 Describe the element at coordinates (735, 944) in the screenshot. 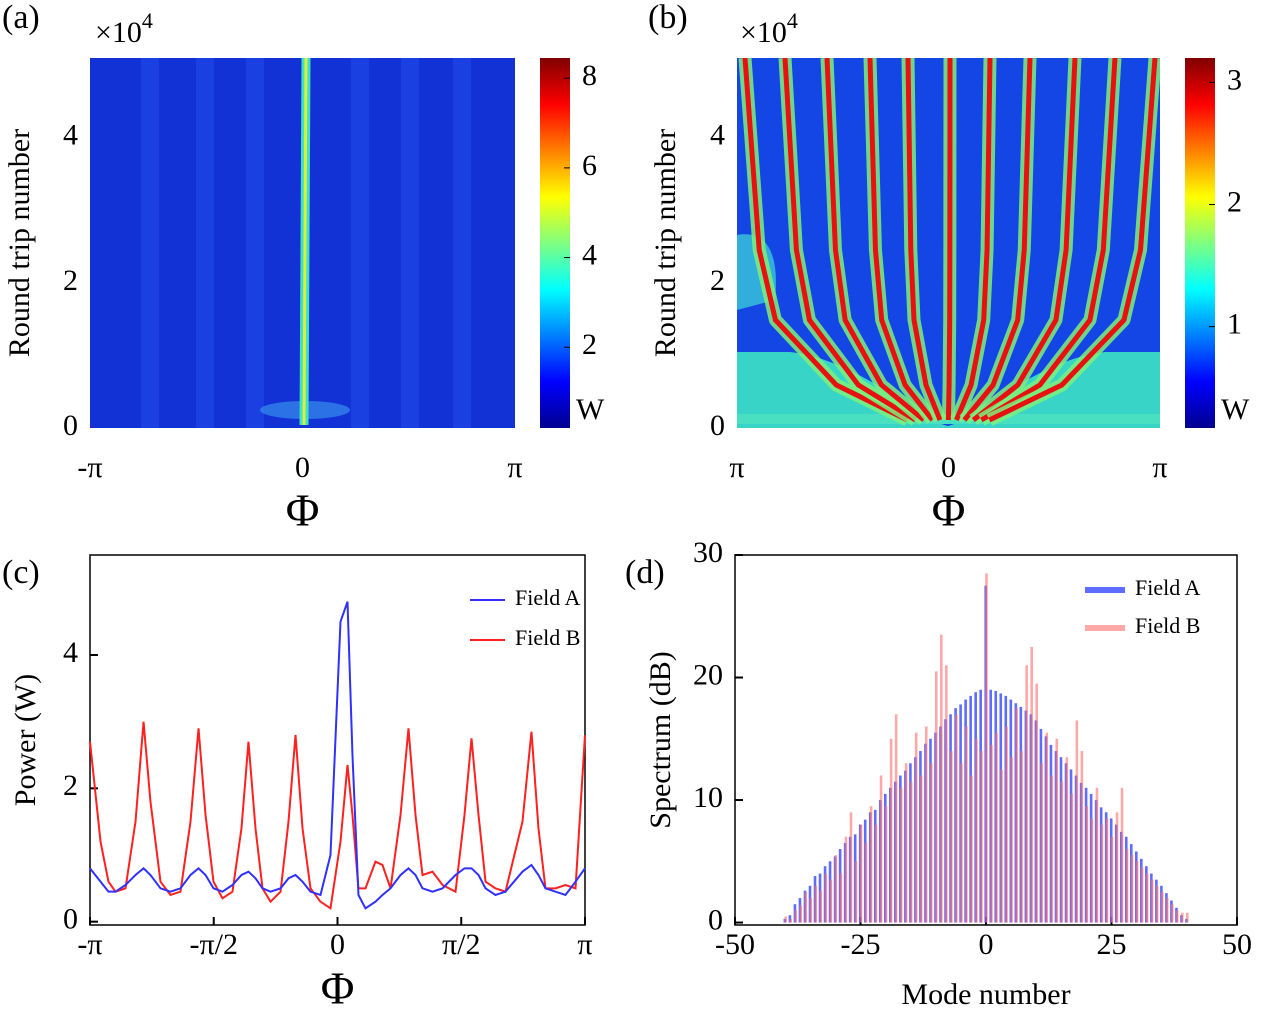

I see `x-tick-label: -50` at that location.